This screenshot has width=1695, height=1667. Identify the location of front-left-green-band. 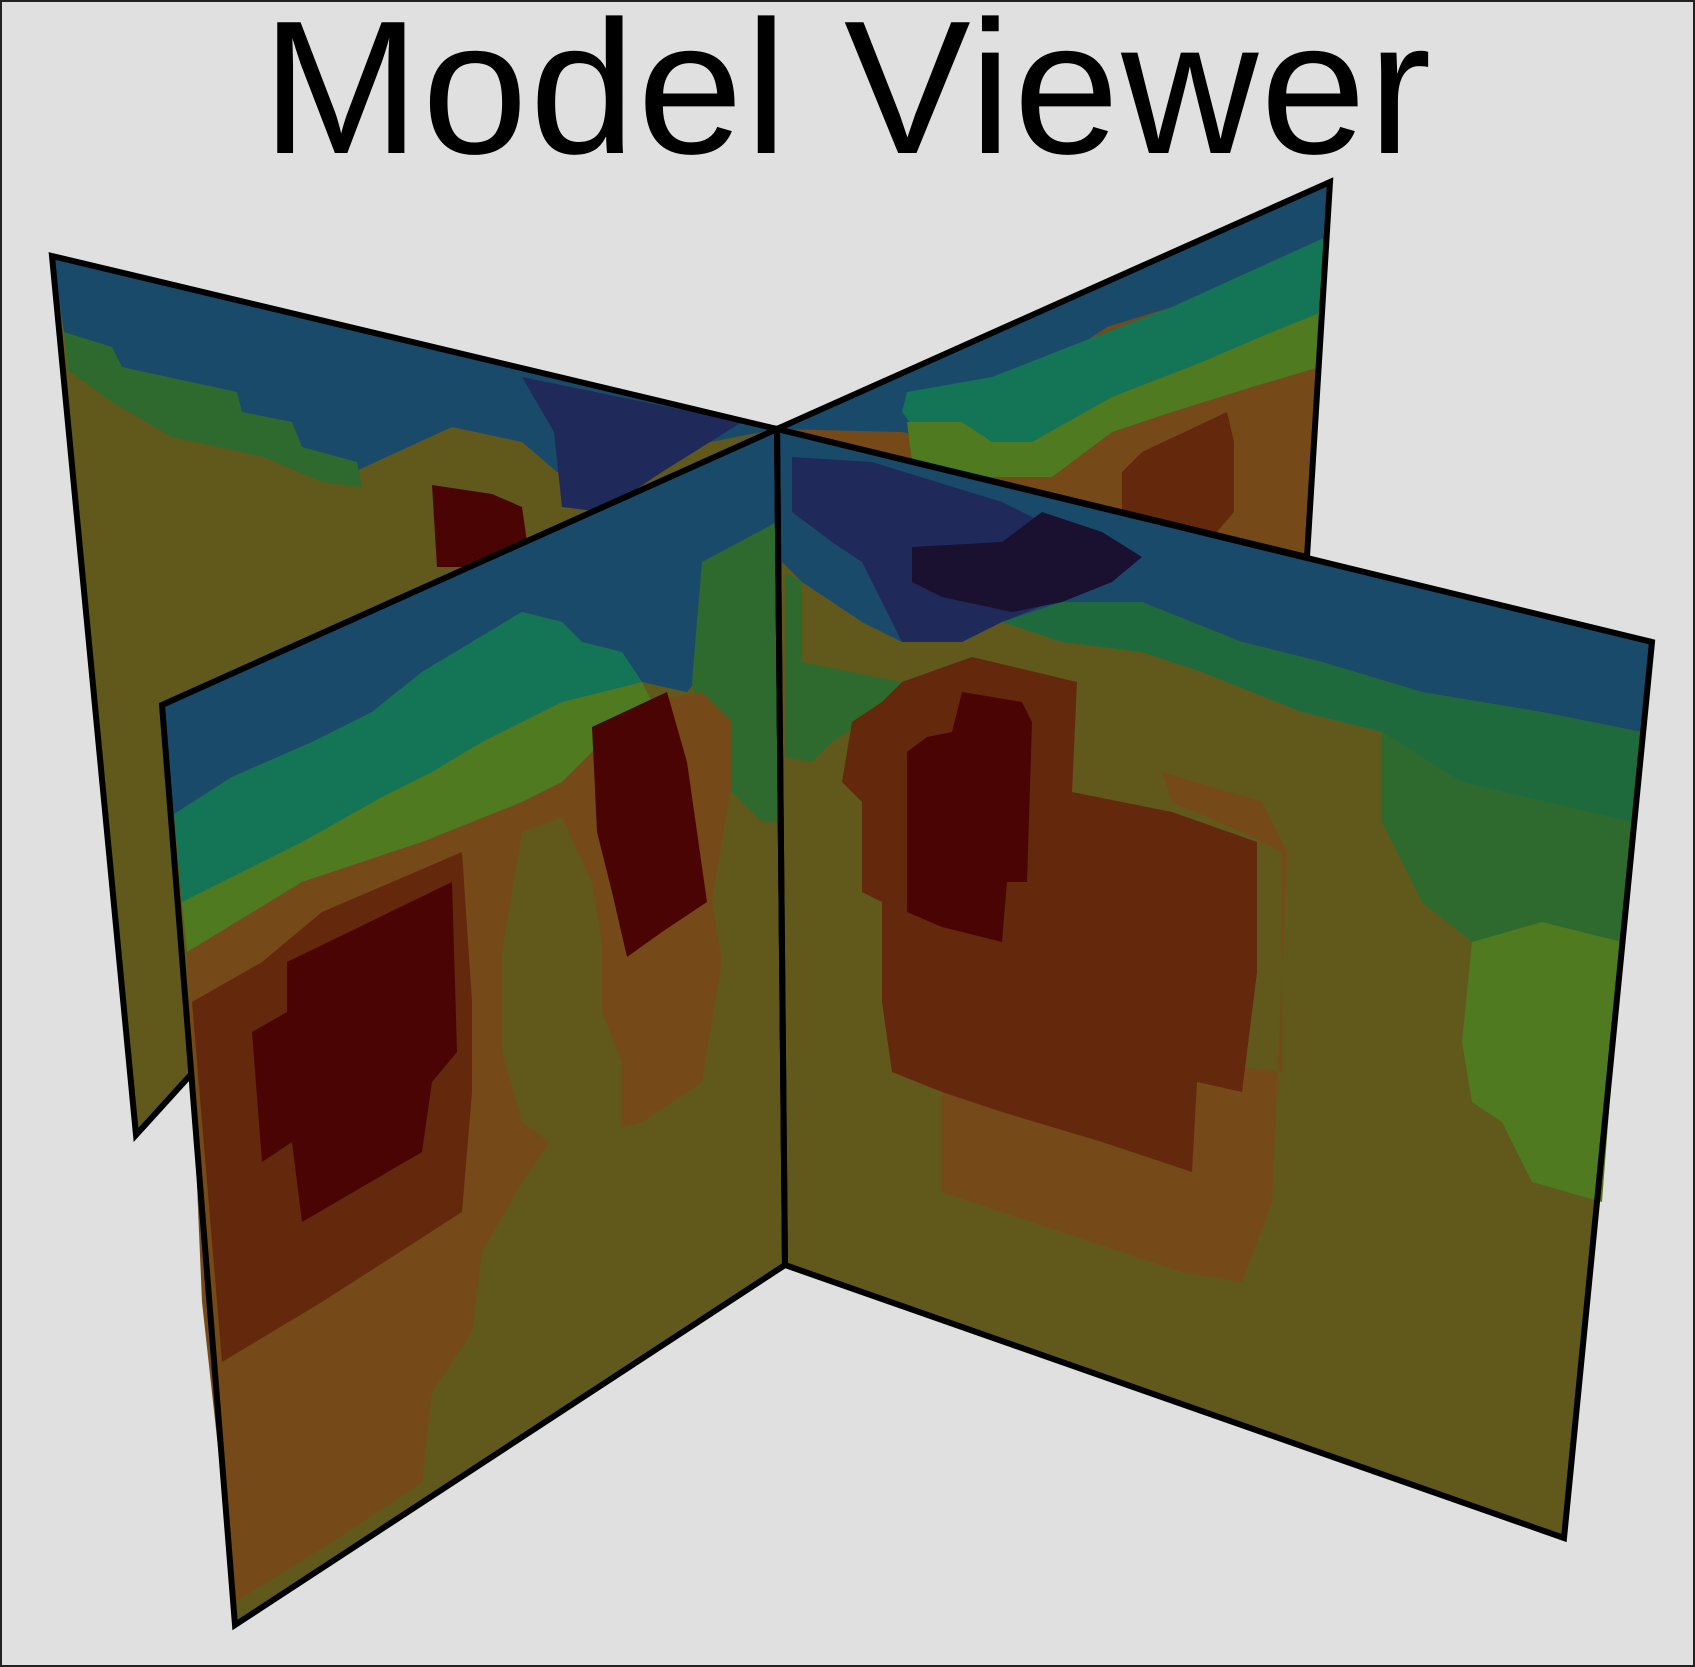
(417, 817).